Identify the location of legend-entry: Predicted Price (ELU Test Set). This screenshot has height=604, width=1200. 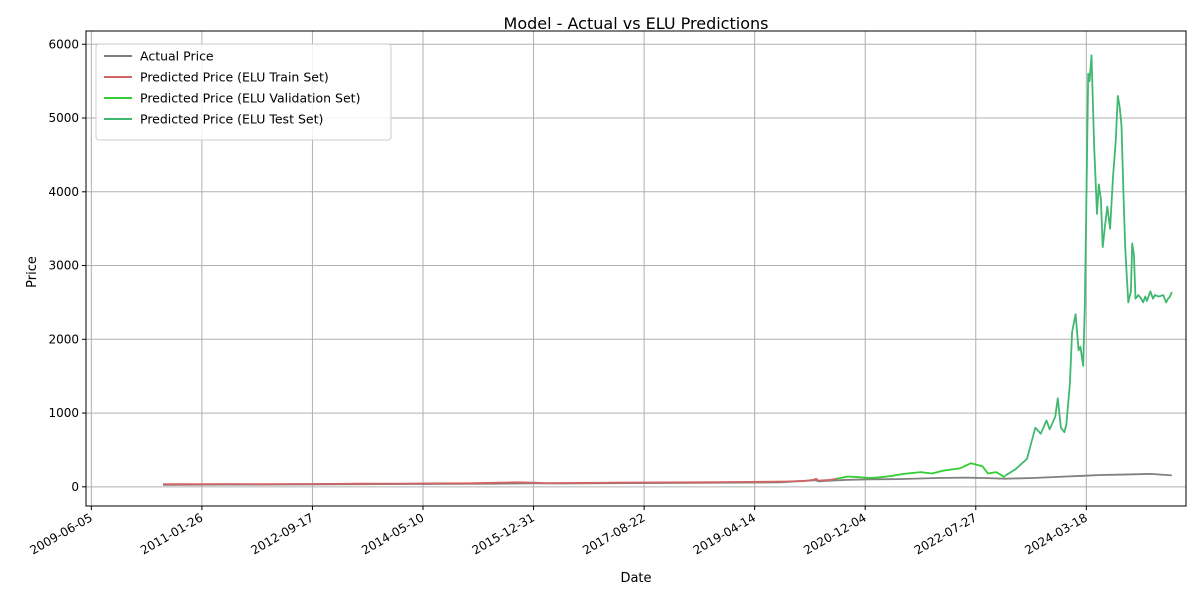
(231, 119).